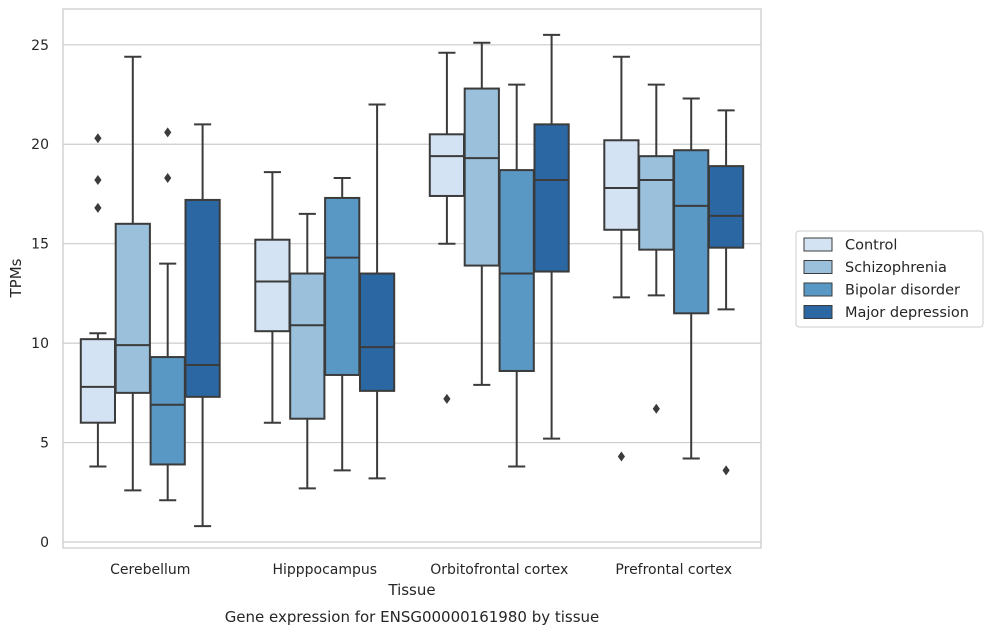 This screenshot has width=993, height=634. I want to click on y-tick-label: 0, so click(44, 543).